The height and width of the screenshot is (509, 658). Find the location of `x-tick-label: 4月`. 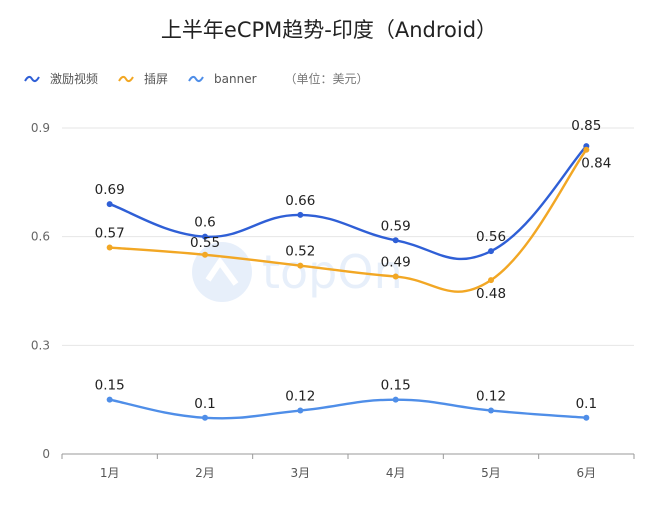

x-tick-label: 4月 is located at coordinates (396, 473).